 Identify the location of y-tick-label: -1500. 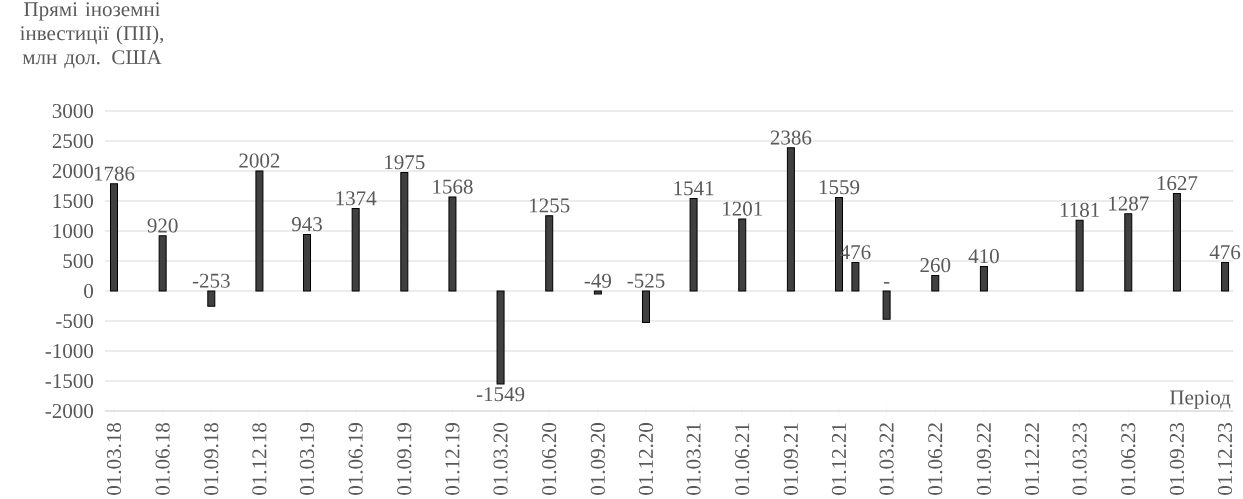
(69, 381).